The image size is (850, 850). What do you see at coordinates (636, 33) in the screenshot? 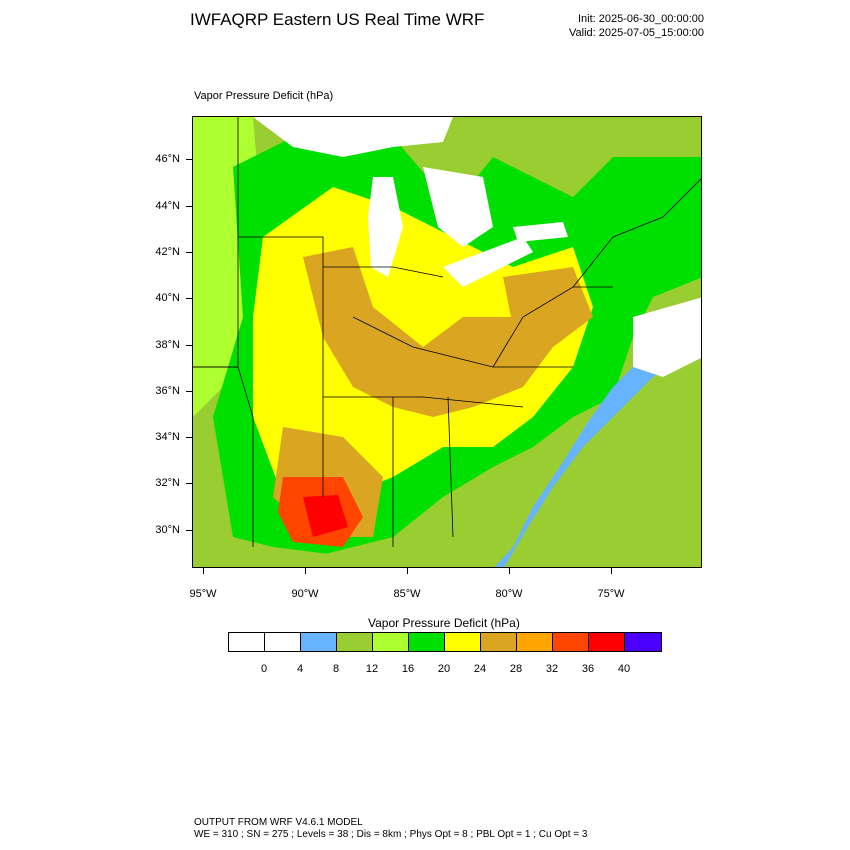
I see `valid-time: Valid: 2025-07-05_15:00:00` at bounding box center [636, 33].